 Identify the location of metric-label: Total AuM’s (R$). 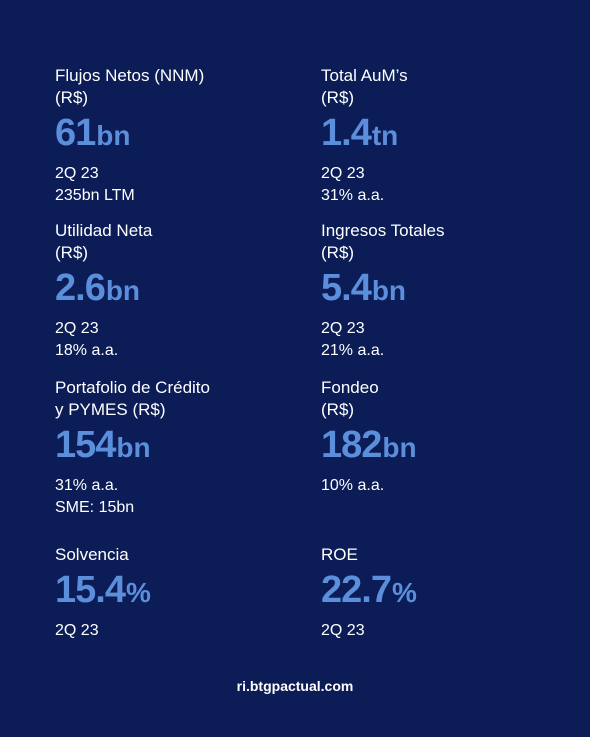
(364, 86).